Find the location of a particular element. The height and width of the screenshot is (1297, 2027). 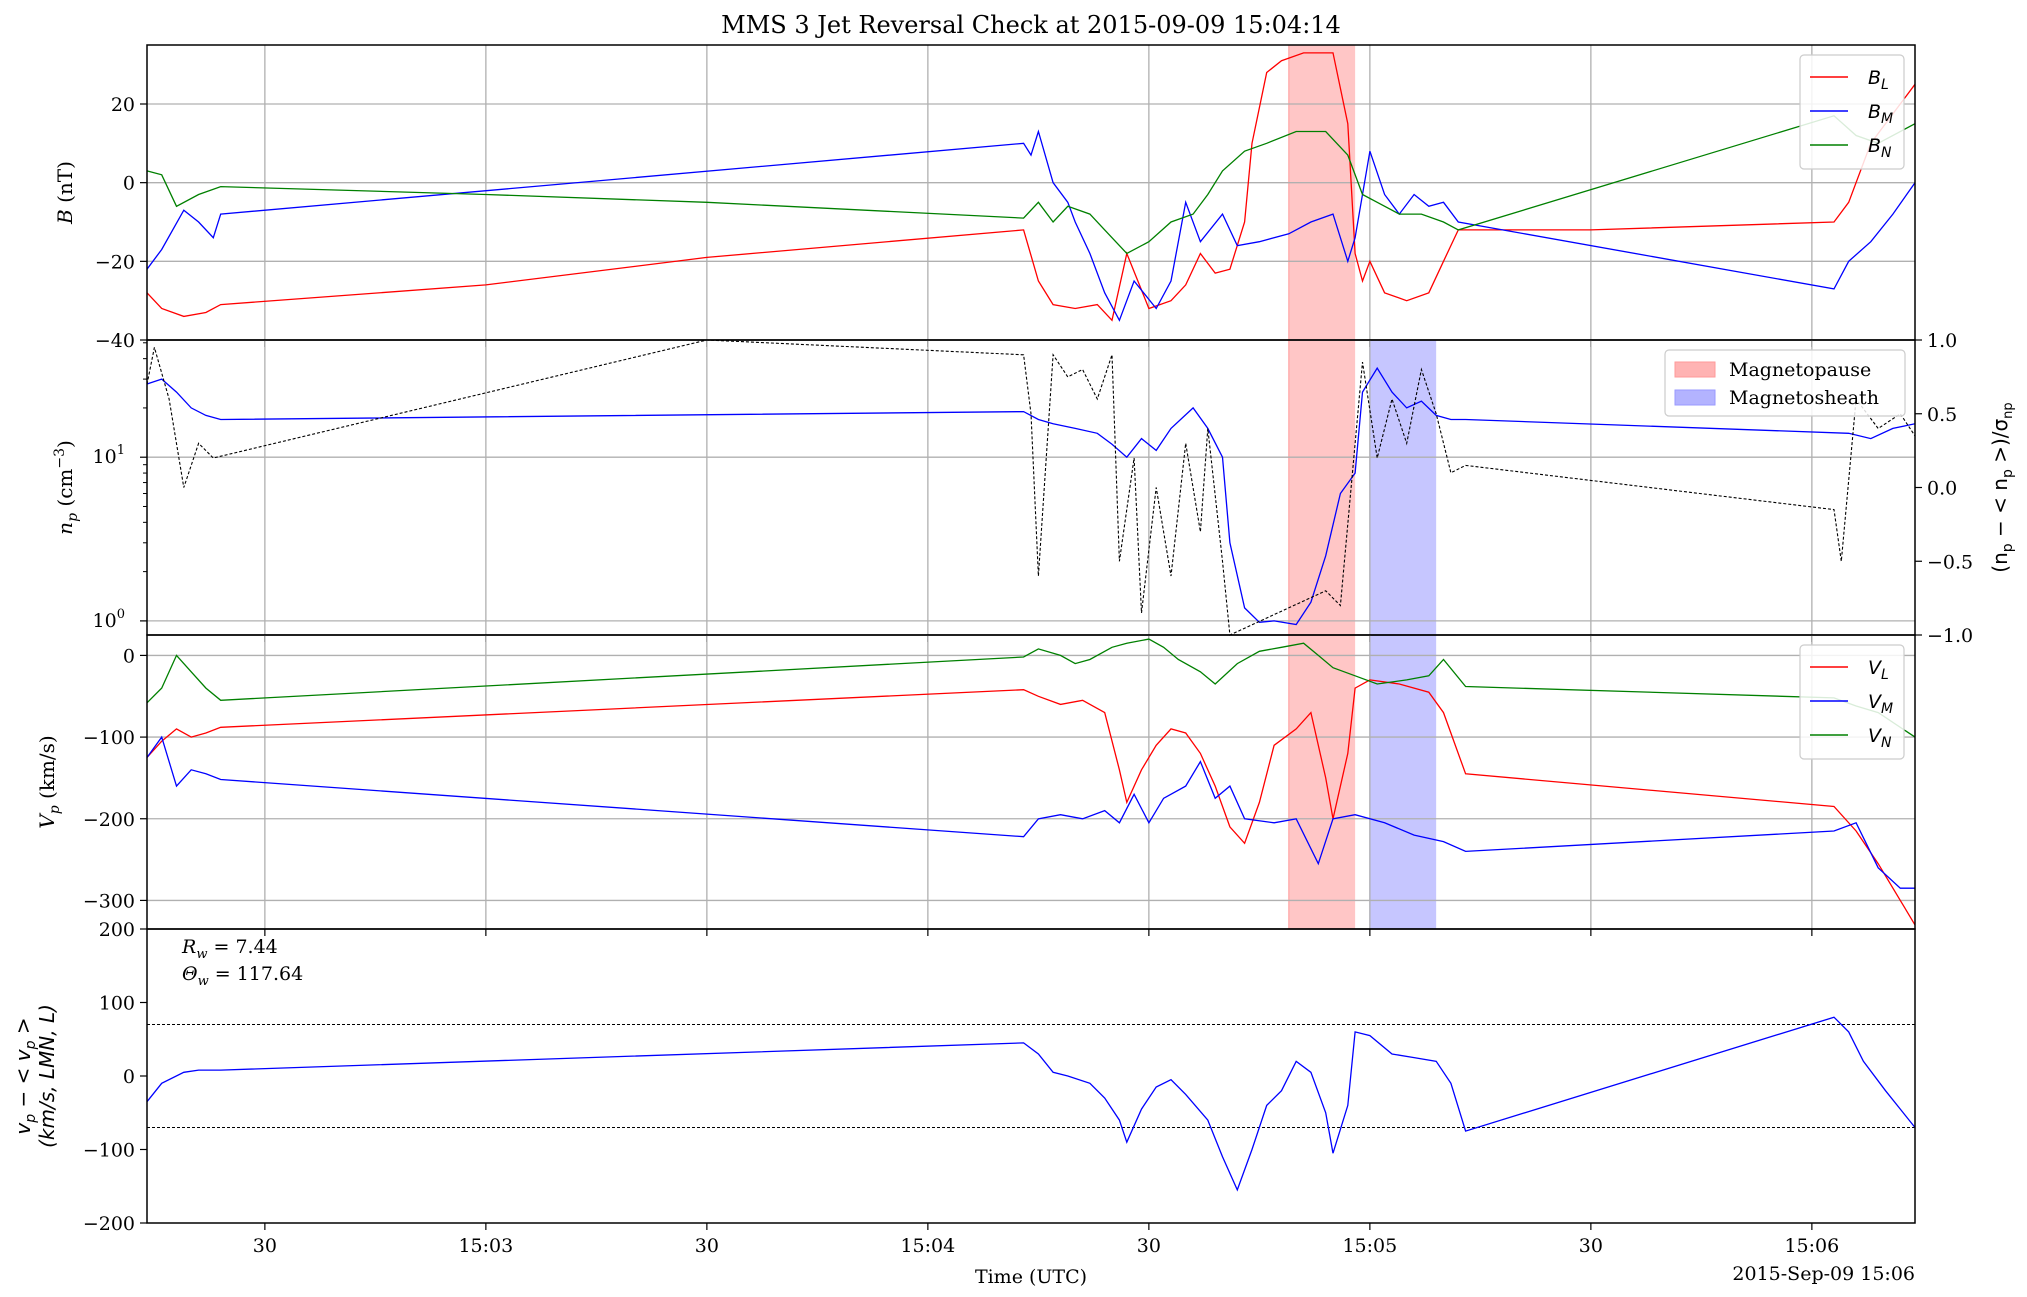

x-tick-label: 15:05 is located at coordinates (1369, 1246).